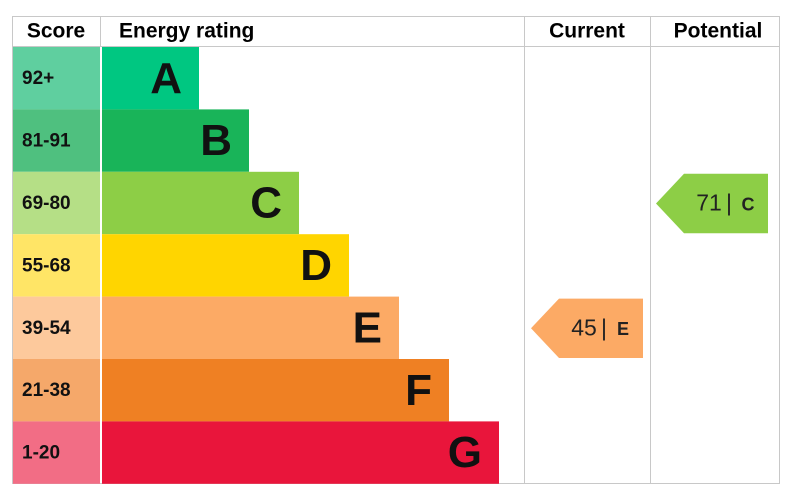 Image resolution: width=790 pixels, height=498 pixels. Describe the element at coordinates (623, 329) in the screenshot. I see `current-rating: E` at that location.